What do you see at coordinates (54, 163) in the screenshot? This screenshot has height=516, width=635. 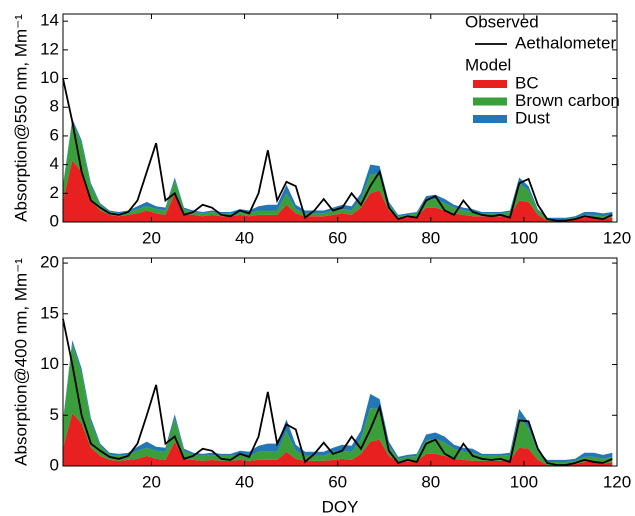 I see `y-tick-label: 4` at bounding box center [54, 163].